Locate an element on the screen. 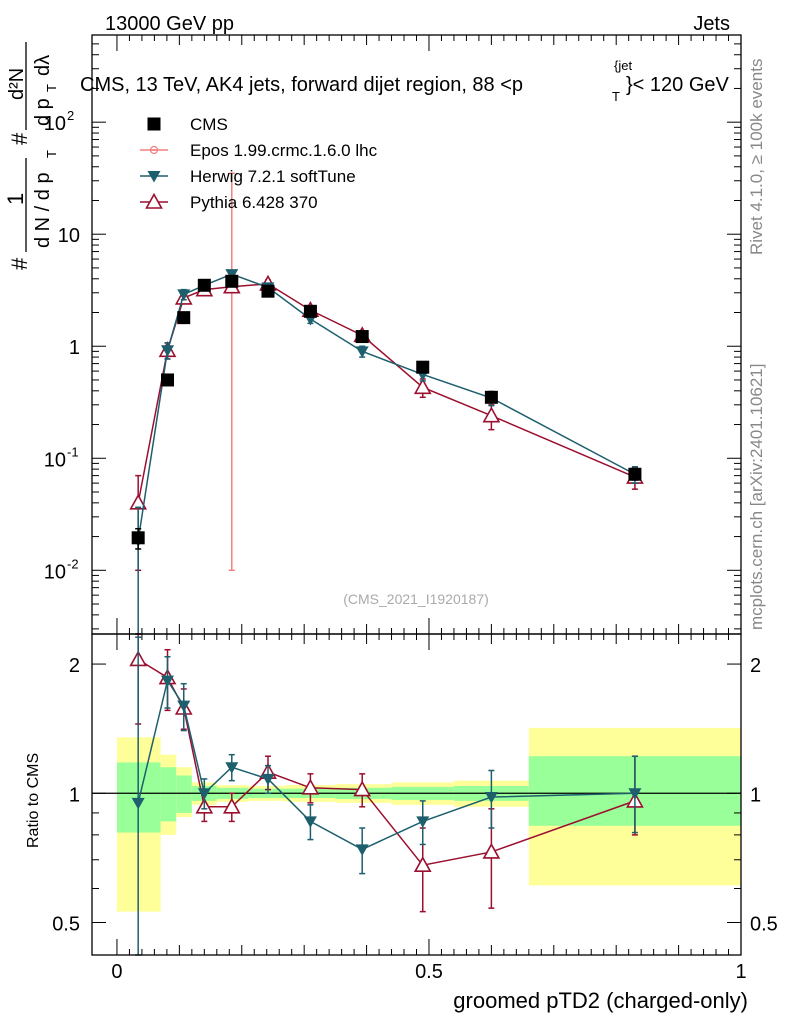  pythia-line is located at coordinates (386, 393).